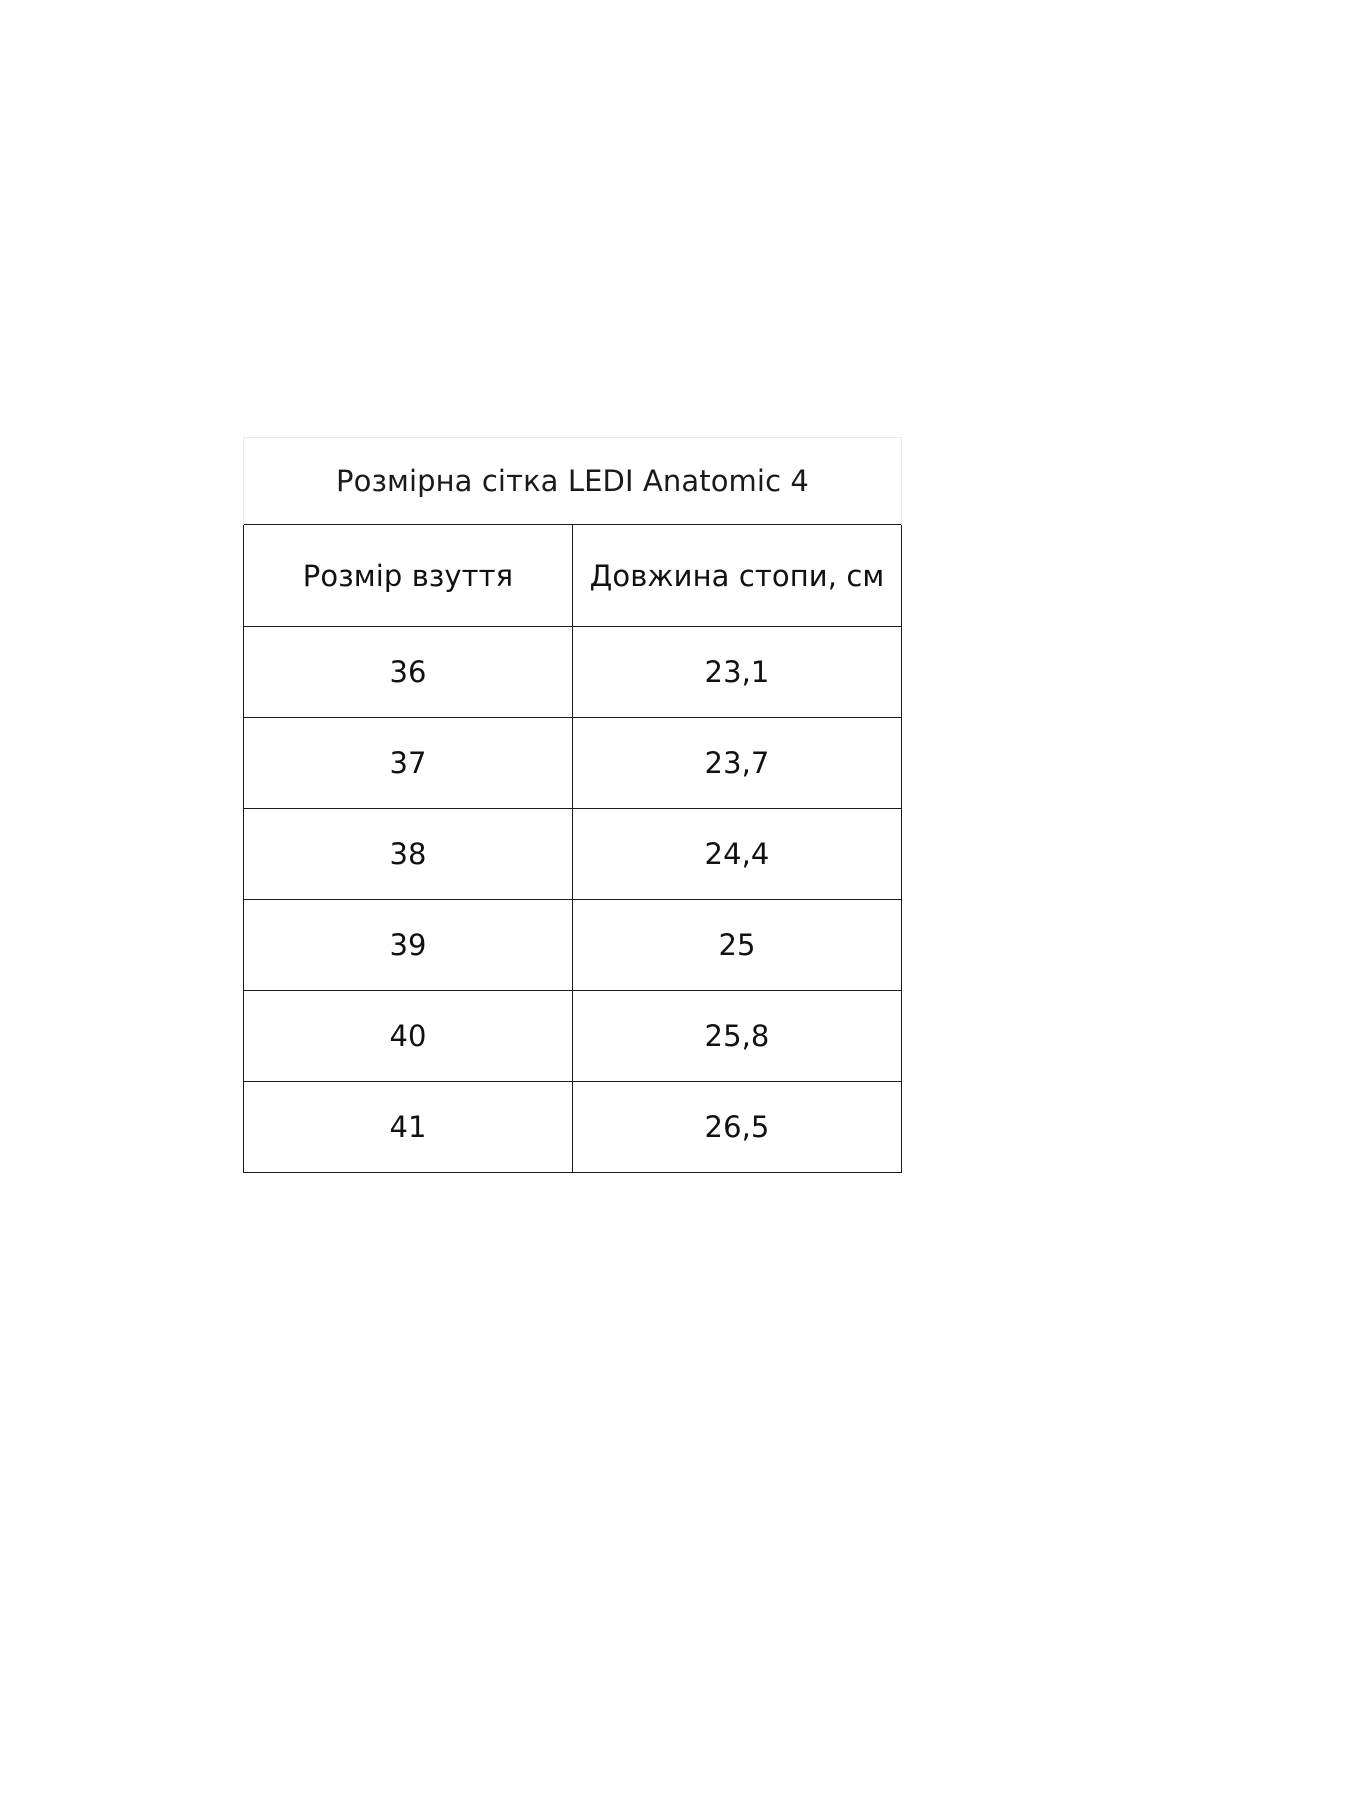 The image size is (1350, 1800). I want to click on table-row: 41 26,5, so click(573, 1127).